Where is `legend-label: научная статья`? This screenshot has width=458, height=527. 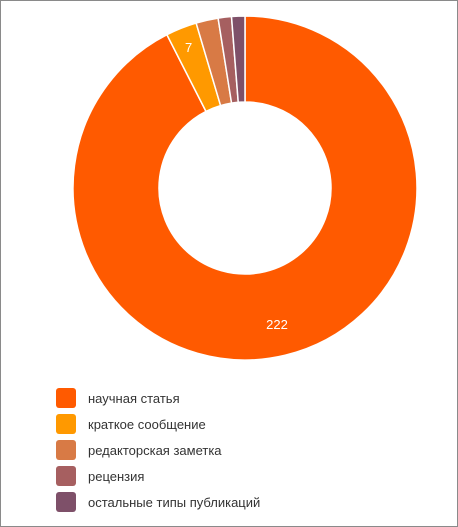 legend-label: научная статья is located at coordinates (134, 398).